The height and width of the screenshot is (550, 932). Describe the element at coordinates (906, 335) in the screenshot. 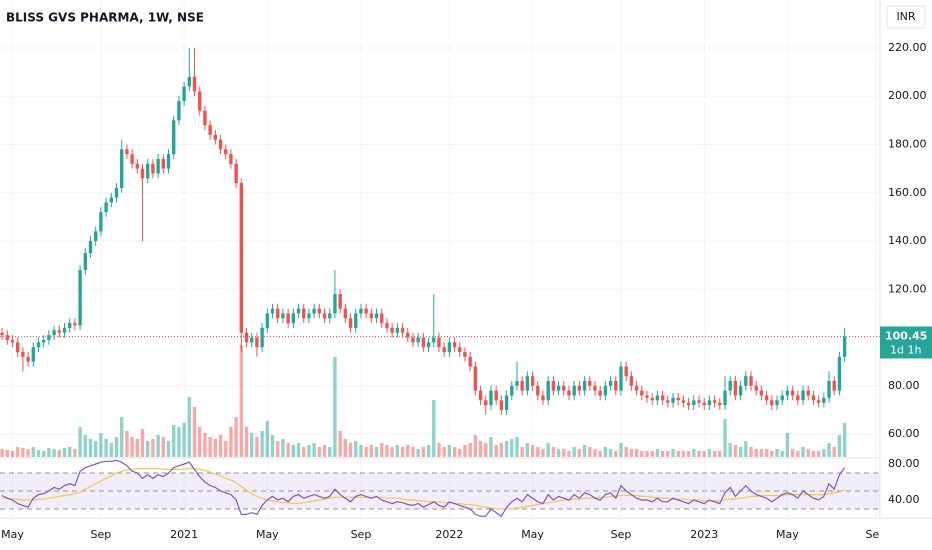

I see `last-price-label: 100.45` at that location.